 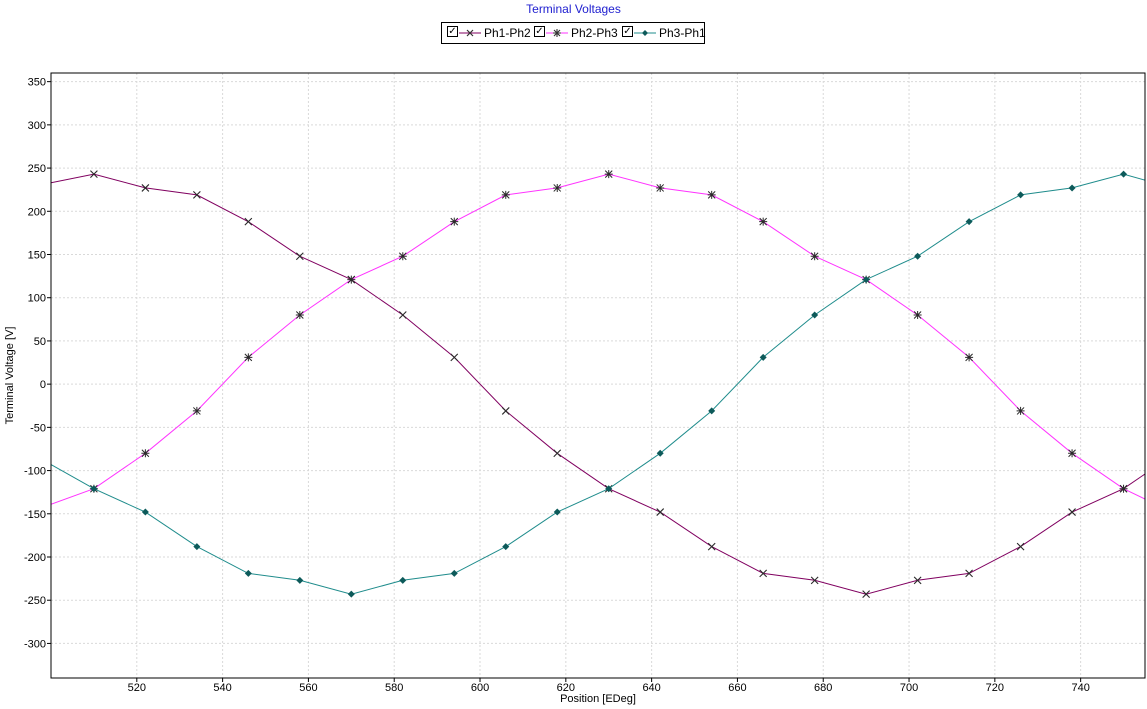 What do you see at coordinates (35, 472) in the screenshot?
I see `y-tick-label: -100` at bounding box center [35, 472].